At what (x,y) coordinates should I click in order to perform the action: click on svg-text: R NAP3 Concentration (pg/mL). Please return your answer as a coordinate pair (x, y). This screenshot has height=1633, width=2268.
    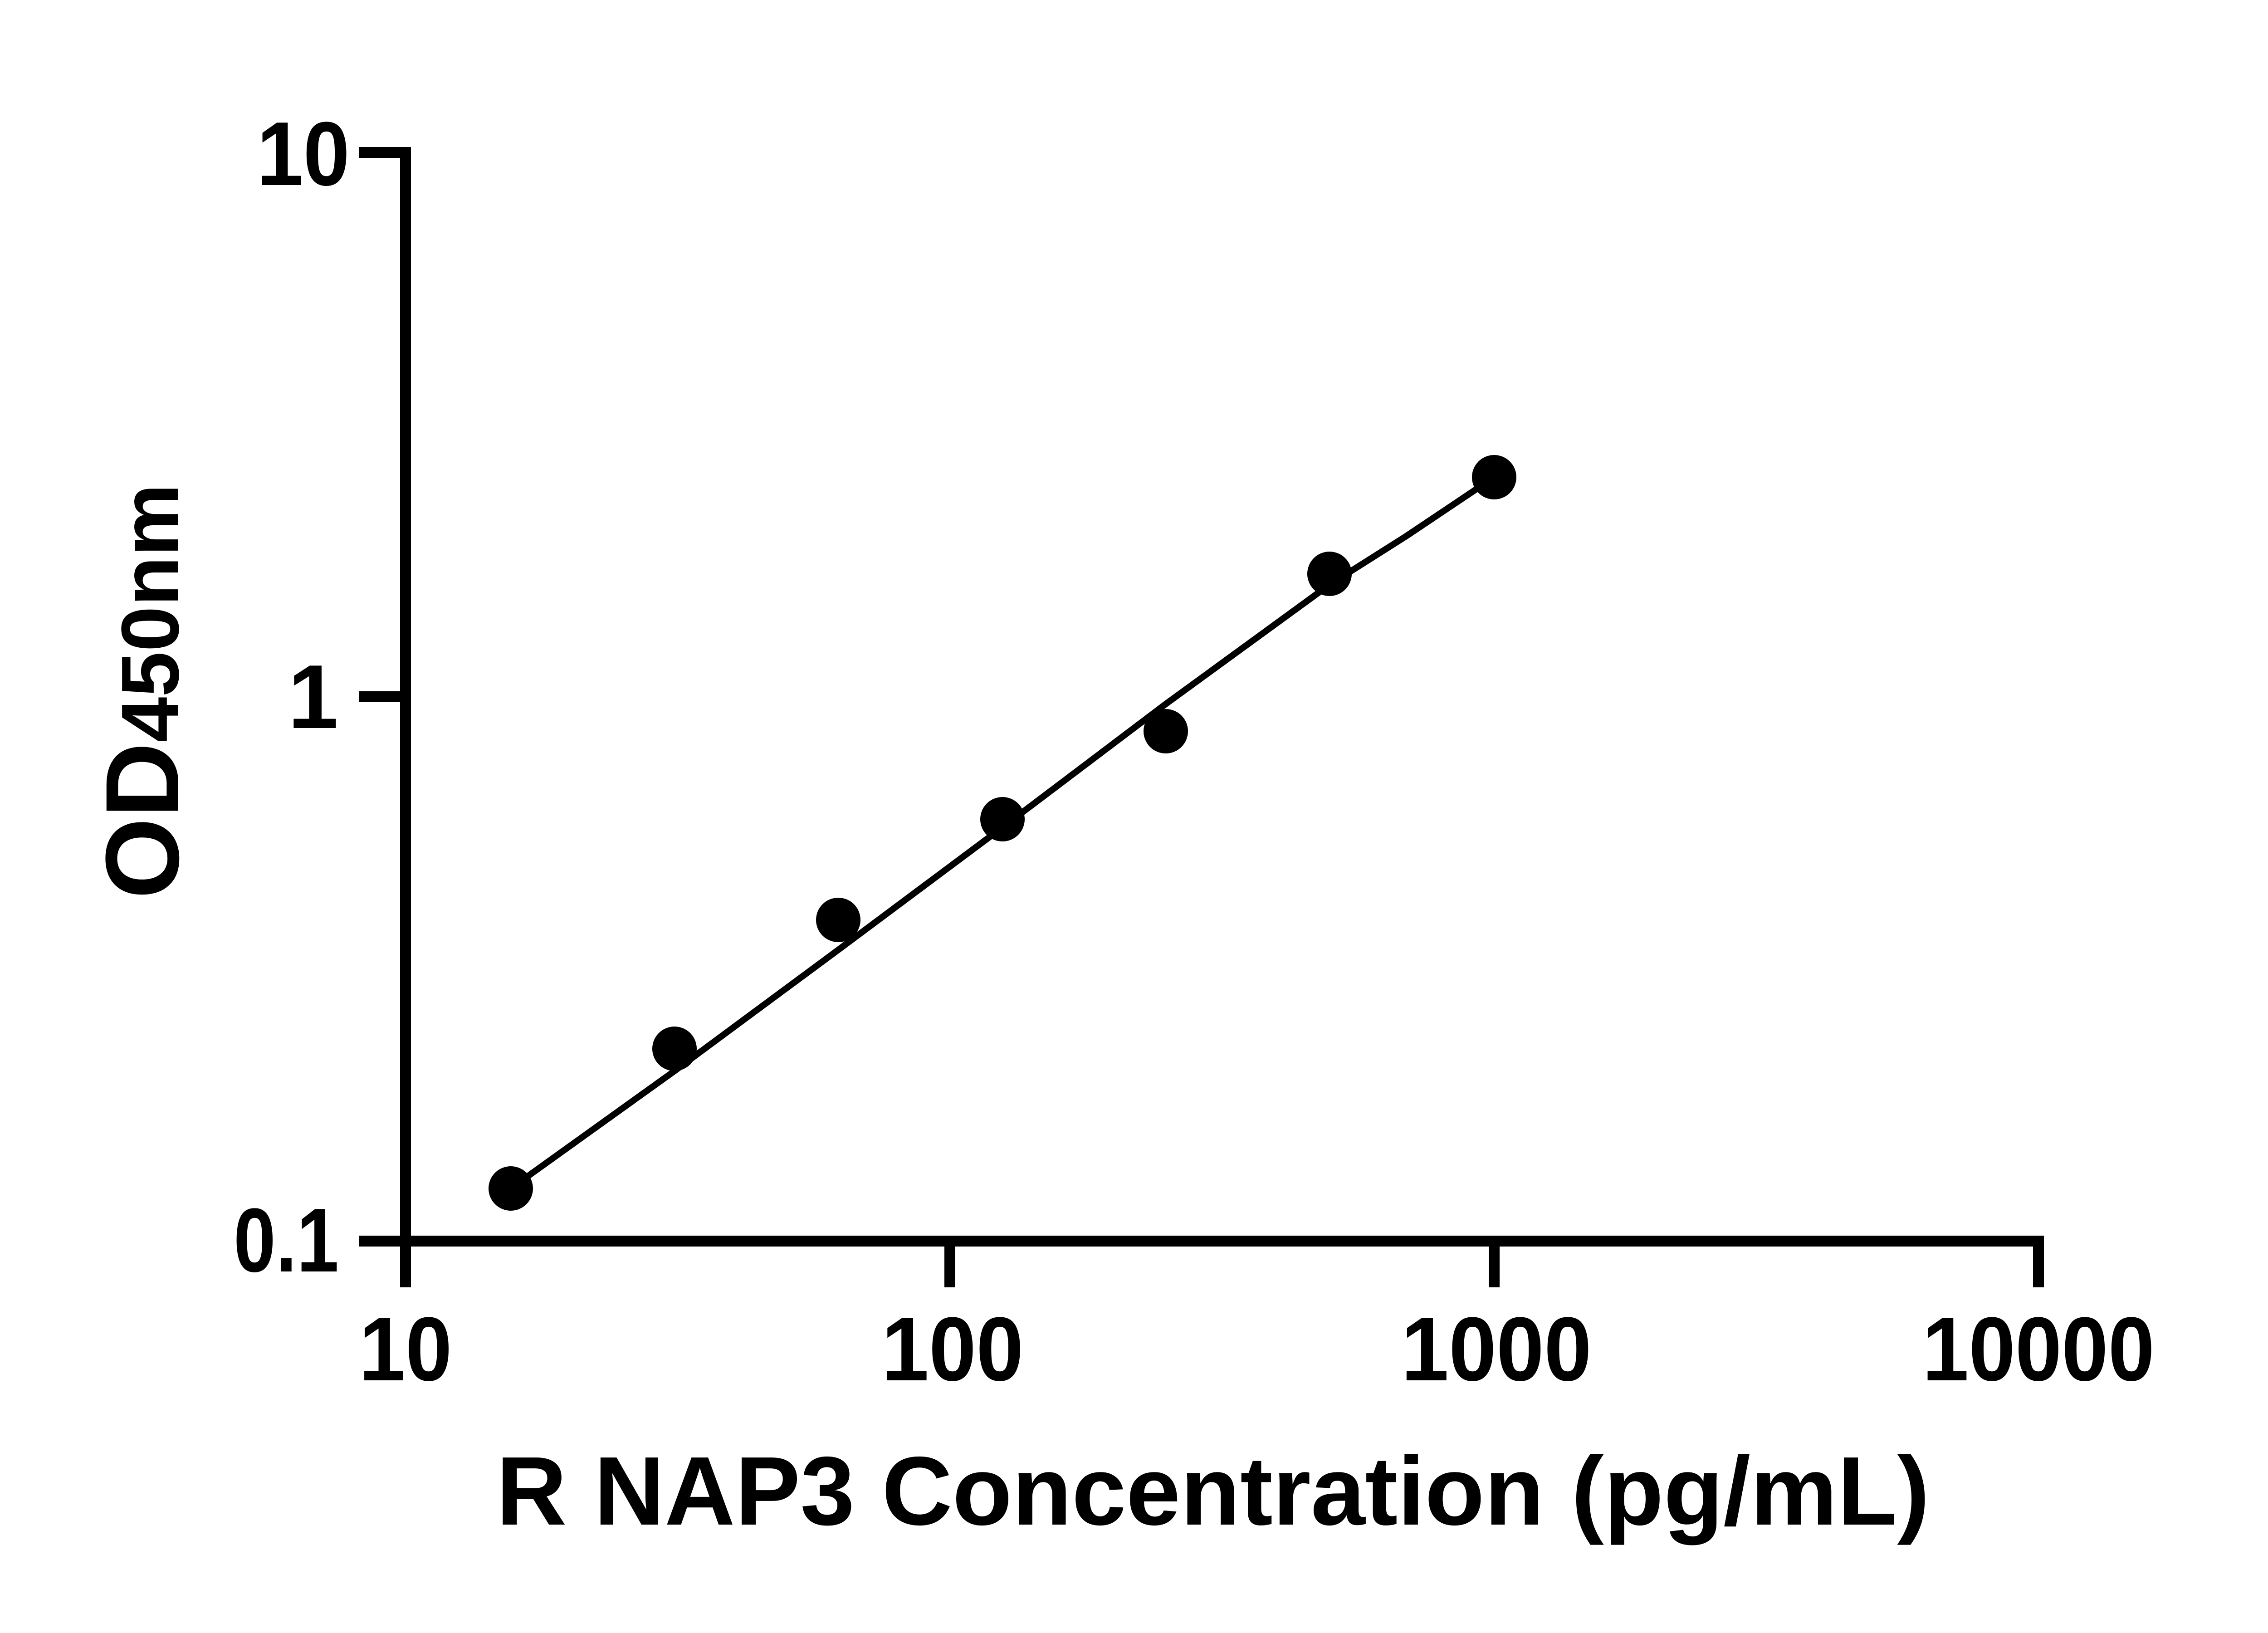
    Looking at the image, I should click on (1213, 1490).